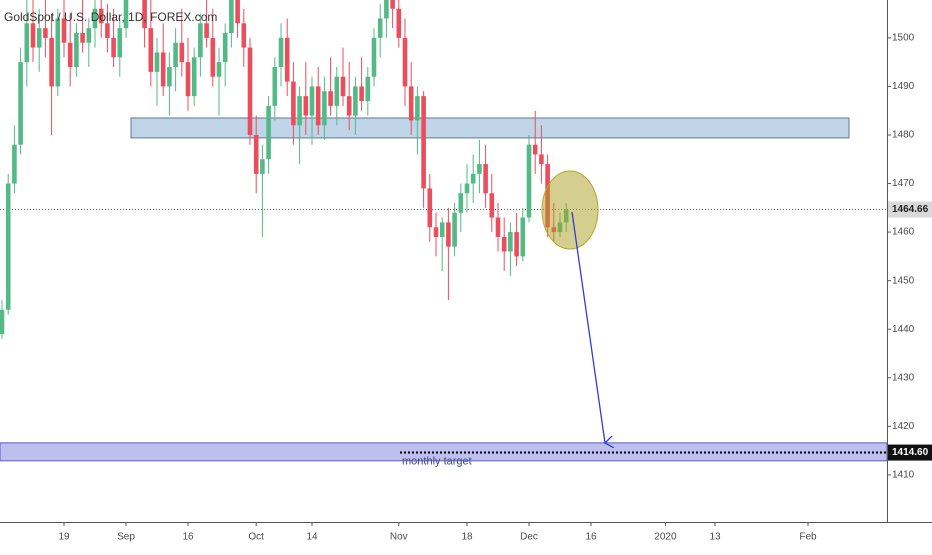  I want to click on x-tick-label: Dec, so click(529, 537).